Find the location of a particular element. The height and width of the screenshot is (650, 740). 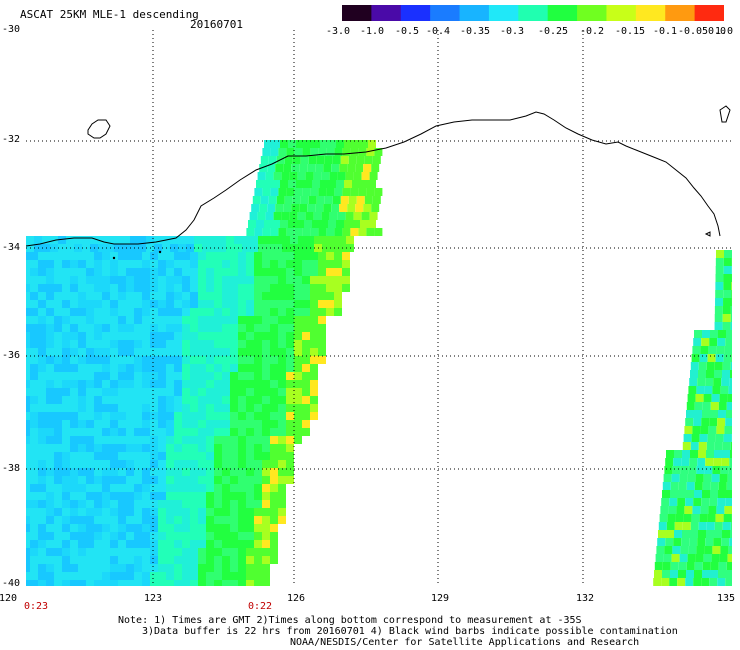

color-scale-label: -3.0 is located at coordinates (338, 31).